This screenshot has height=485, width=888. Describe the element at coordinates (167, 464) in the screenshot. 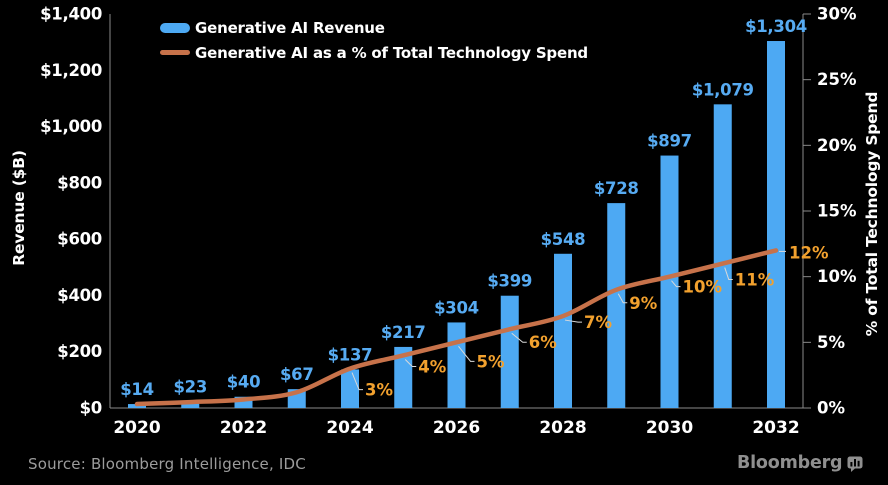

I see `source-text: Source: Bloomberg Intelligence, IDC` at that location.